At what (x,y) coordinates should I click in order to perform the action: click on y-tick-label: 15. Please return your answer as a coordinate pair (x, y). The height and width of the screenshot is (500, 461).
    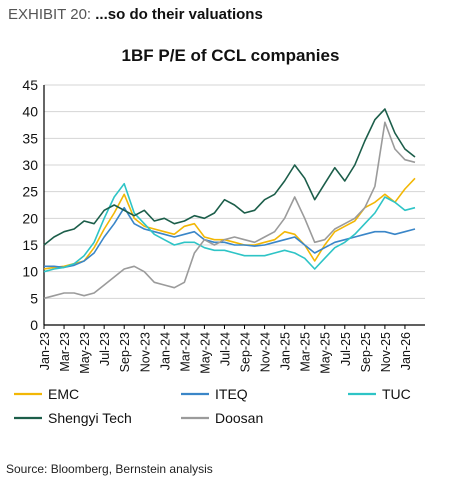
    Looking at the image, I should click on (30, 245).